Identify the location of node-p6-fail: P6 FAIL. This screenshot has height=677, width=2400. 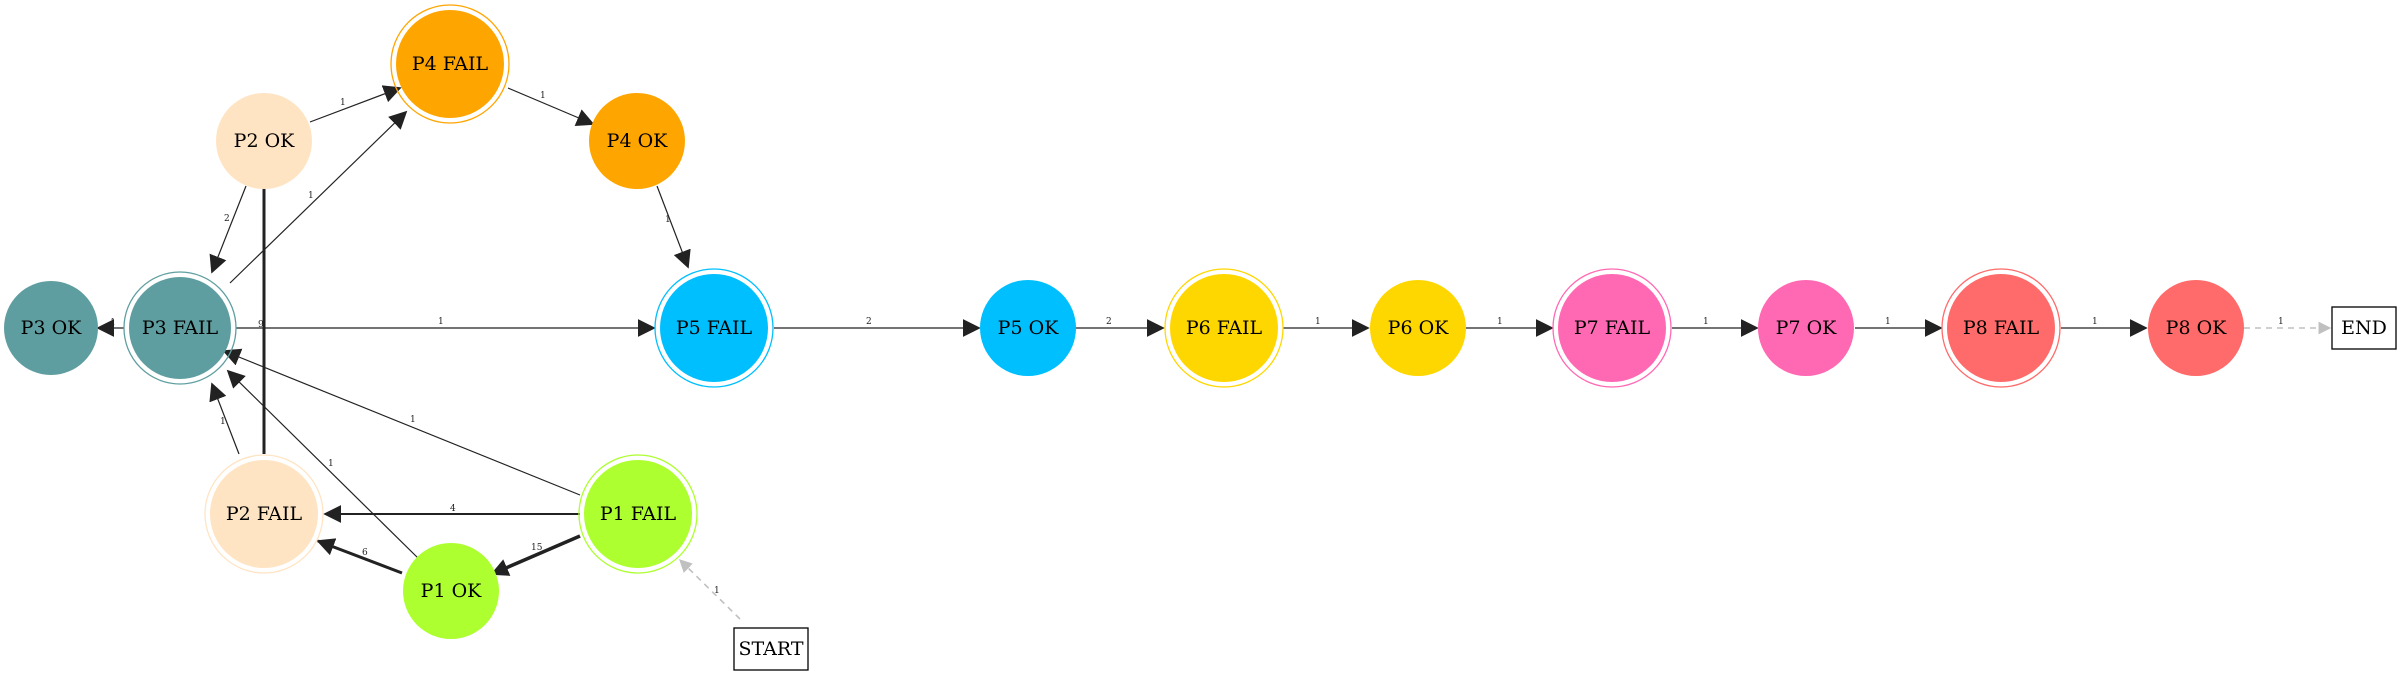
(1224, 328).